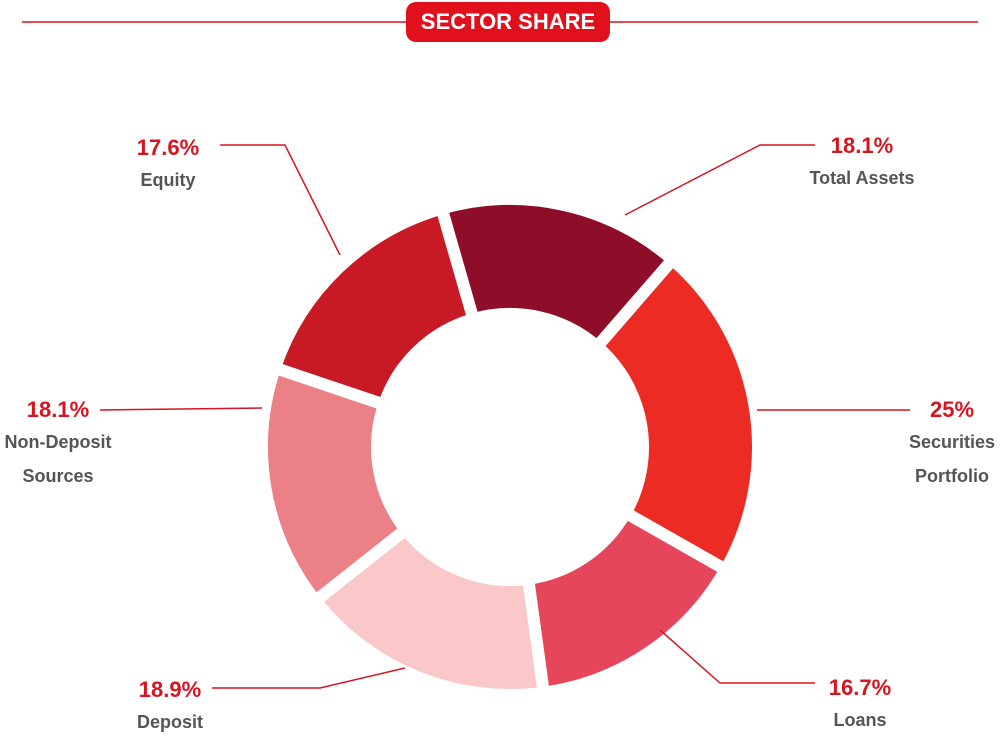 The height and width of the screenshot is (737, 1000). I want to click on category-label: Non-Deposit Sources, so click(58, 459).